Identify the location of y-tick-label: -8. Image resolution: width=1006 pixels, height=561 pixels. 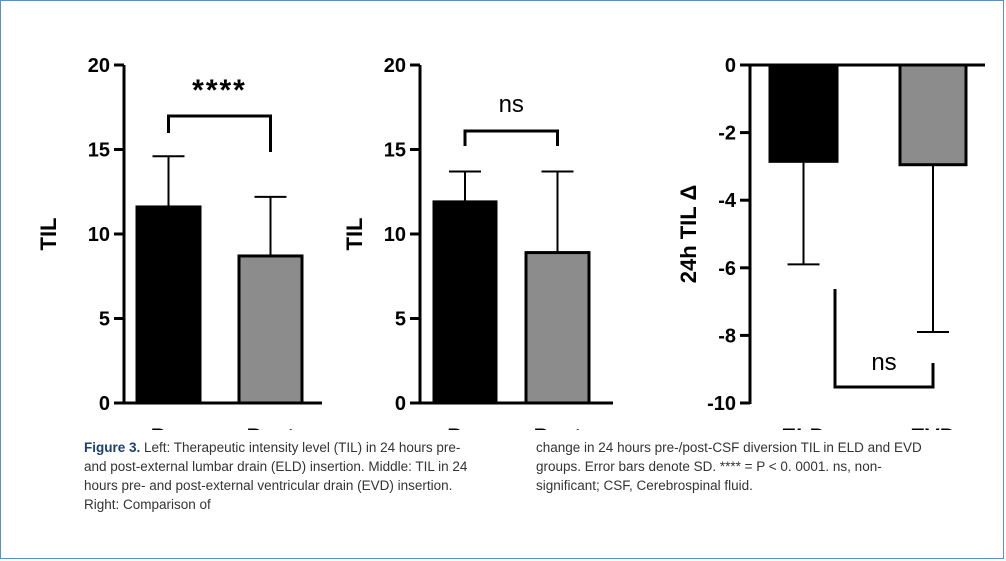
(727, 336).